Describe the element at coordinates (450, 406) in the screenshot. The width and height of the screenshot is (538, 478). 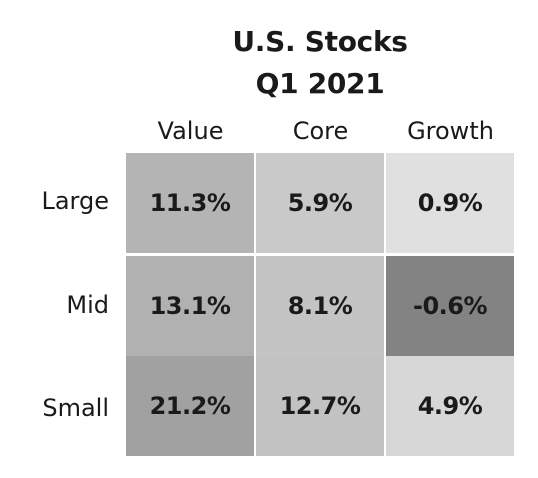
I see `heatmap-cell-small-growth: 4.9%` at that location.